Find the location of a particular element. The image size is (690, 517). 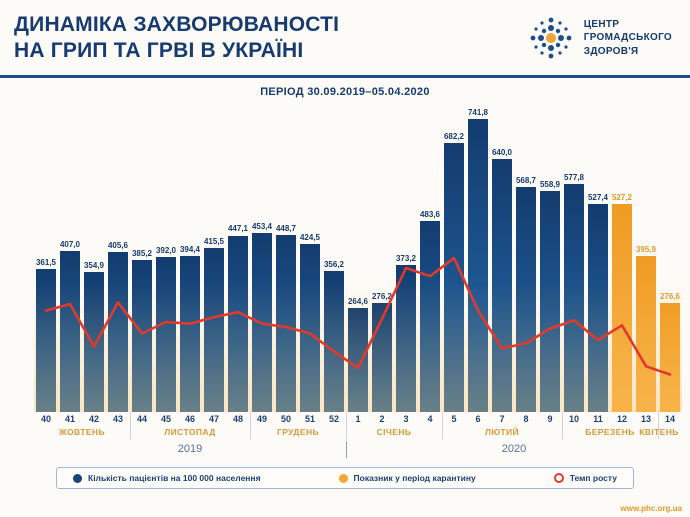

month-label: ЛИСТОПАД is located at coordinates (190, 432).